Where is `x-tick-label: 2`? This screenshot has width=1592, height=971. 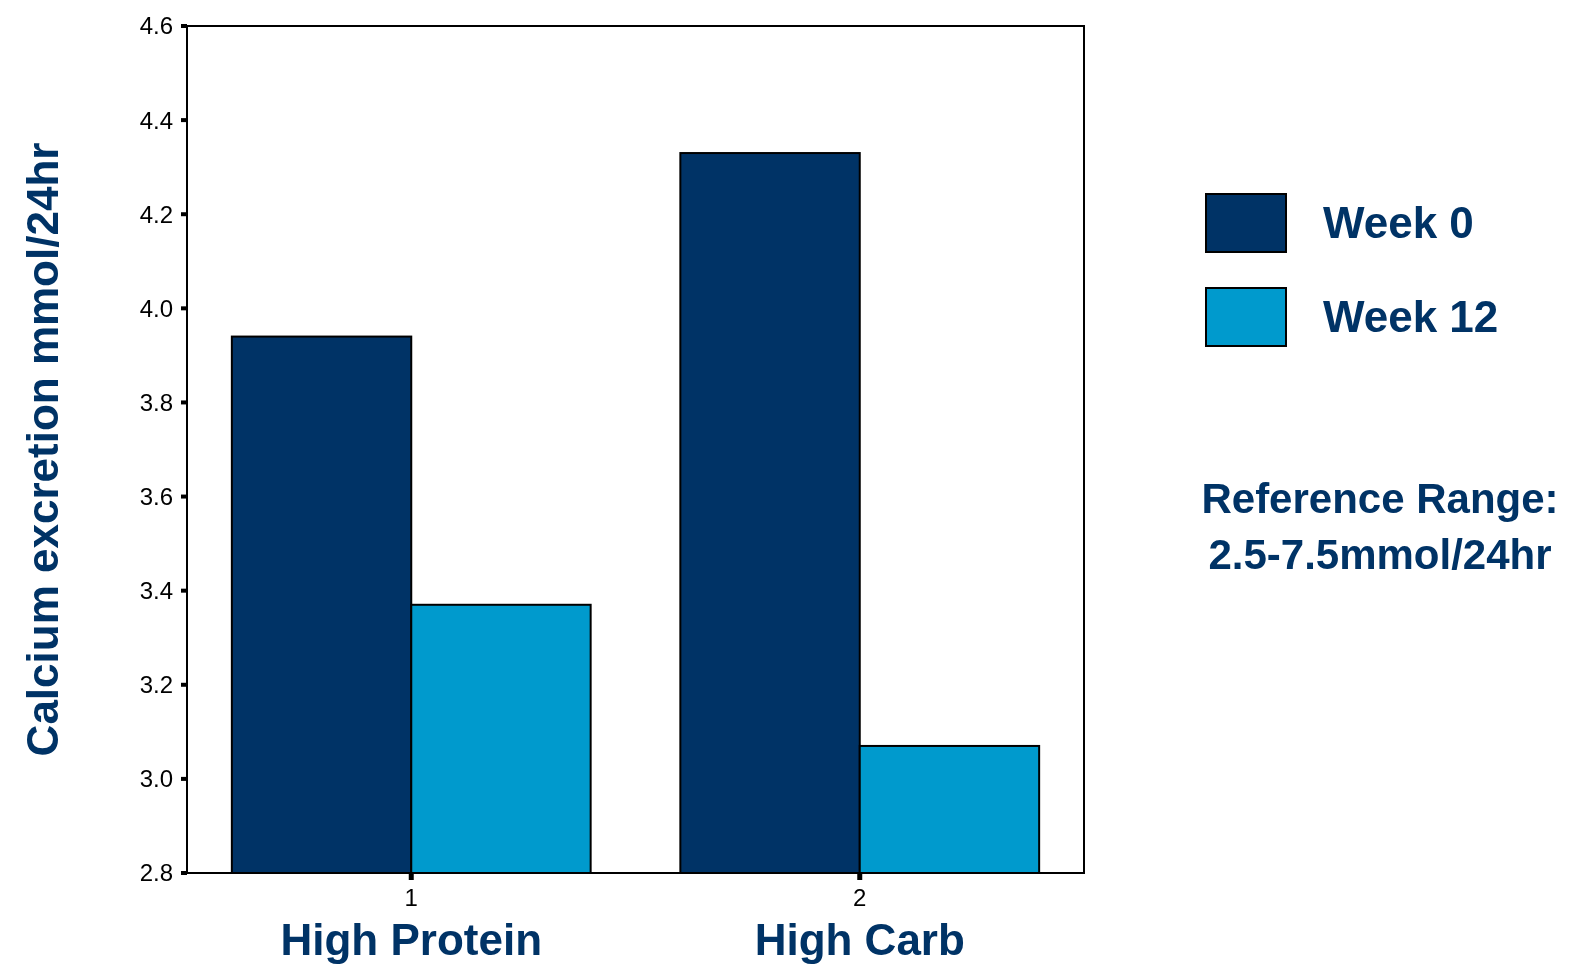
x-tick-label: 2 is located at coordinates (860, 897).